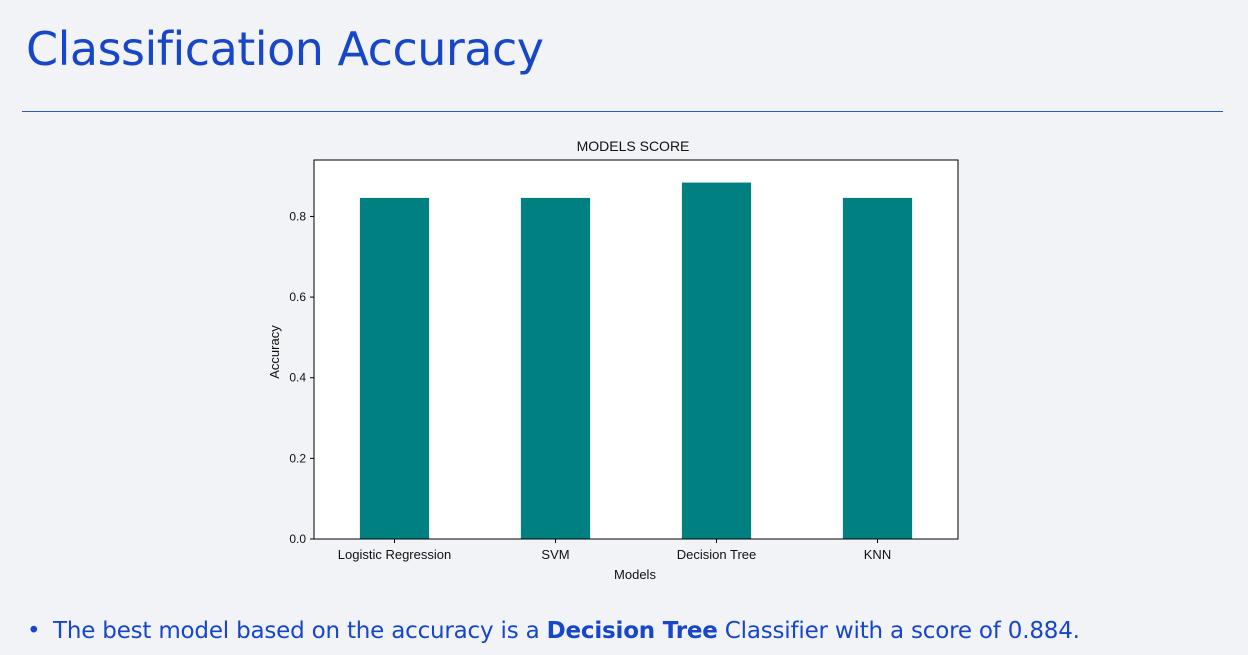 This screenshot has width=1248, height=655. I want to click on chart-title: MODELS SCORE, so click(633, 146).